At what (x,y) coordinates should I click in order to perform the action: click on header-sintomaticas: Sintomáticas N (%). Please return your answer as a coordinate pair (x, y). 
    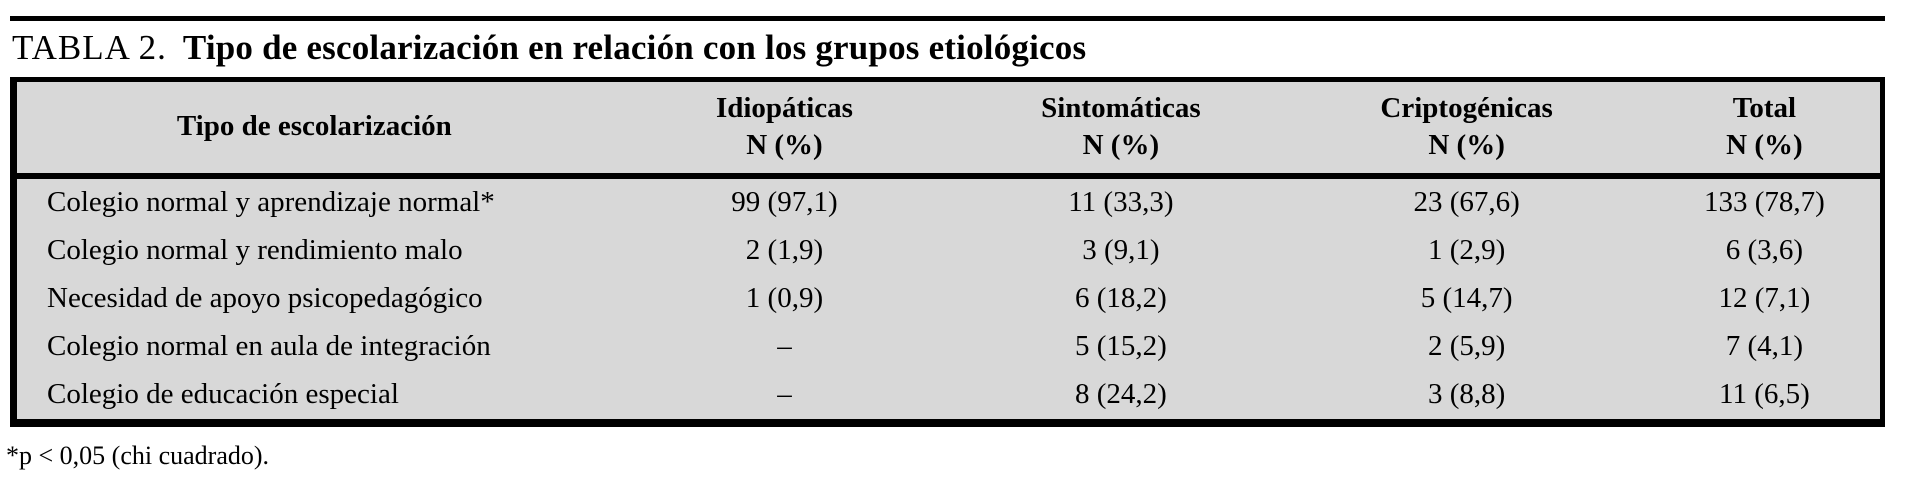
    Looking at the image, I should click on (1121, 129).